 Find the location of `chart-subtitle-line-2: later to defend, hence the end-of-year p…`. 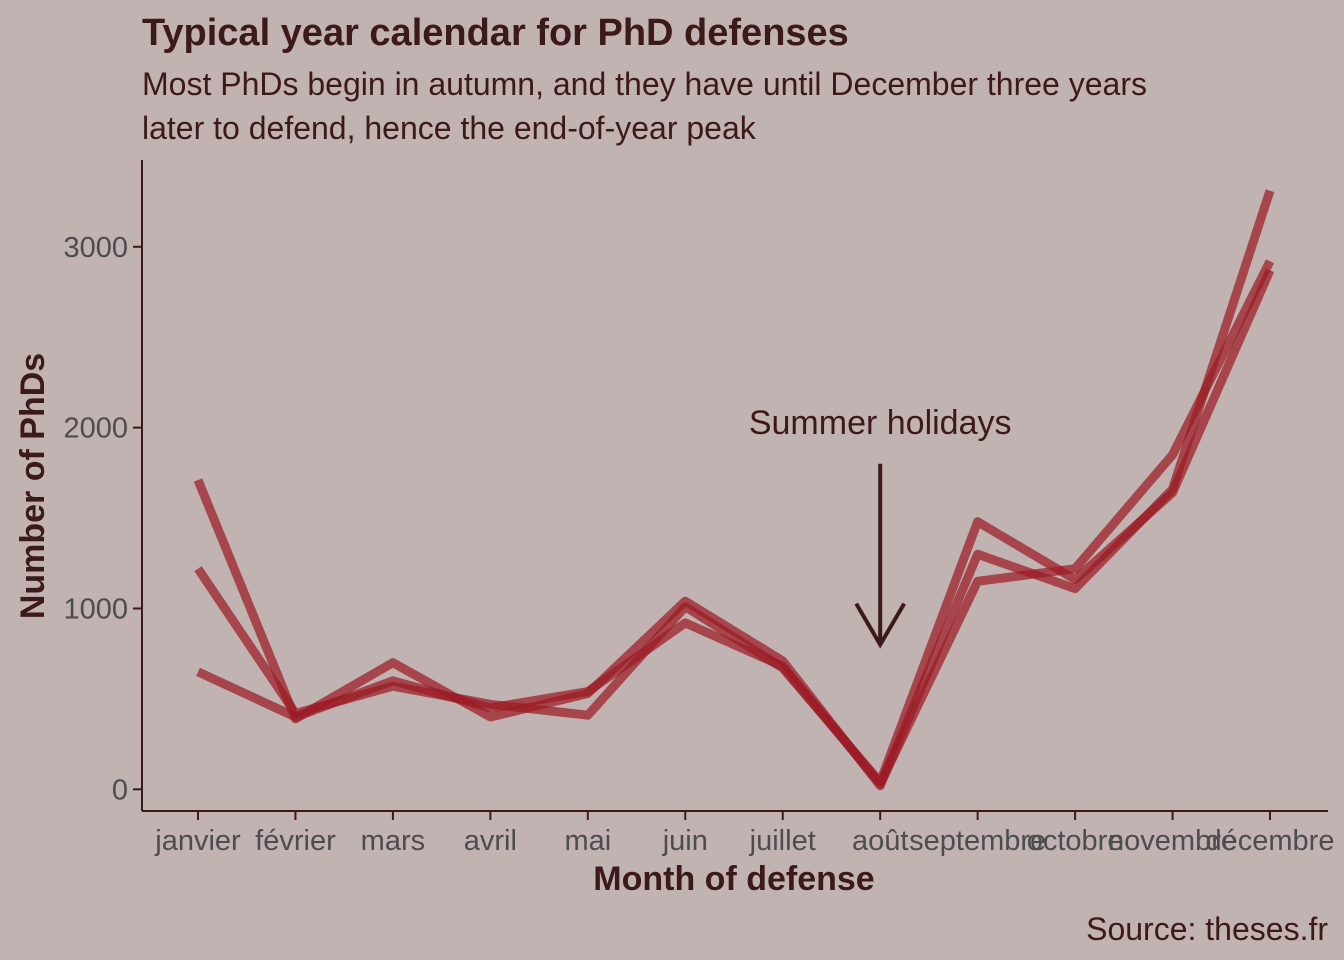

chart-subtitle-line-2: later to defend, hence the end-of-year p… is located at coordinates (449, 128).